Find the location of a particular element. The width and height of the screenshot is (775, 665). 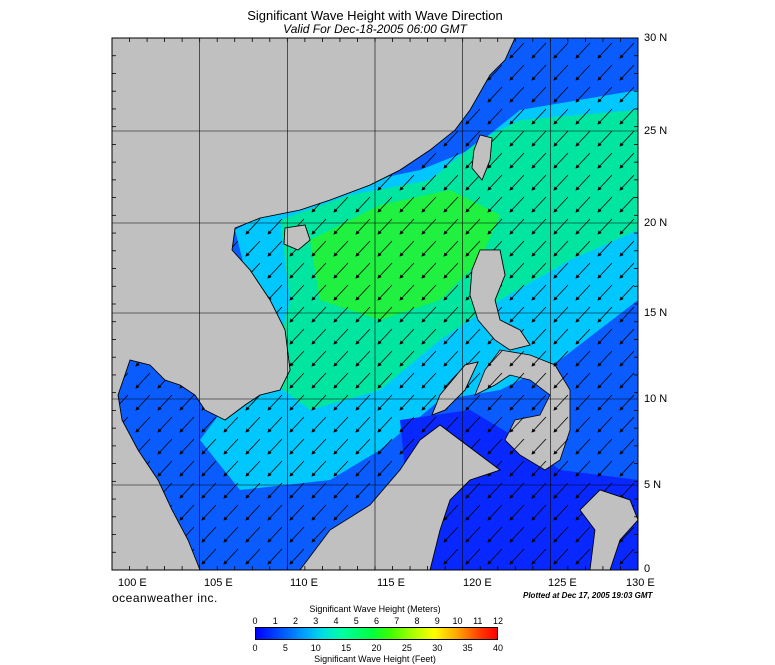

colorbar-feet-tick: 10 is located at coordinates (315, 648).